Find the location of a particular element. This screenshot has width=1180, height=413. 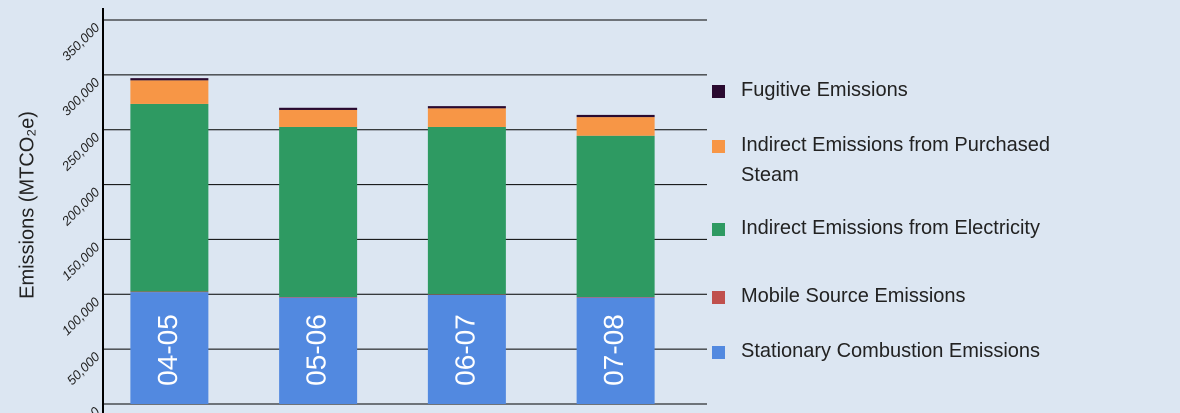

legend-label: Mobile Source Emissions is located at coordinates (853, 296).